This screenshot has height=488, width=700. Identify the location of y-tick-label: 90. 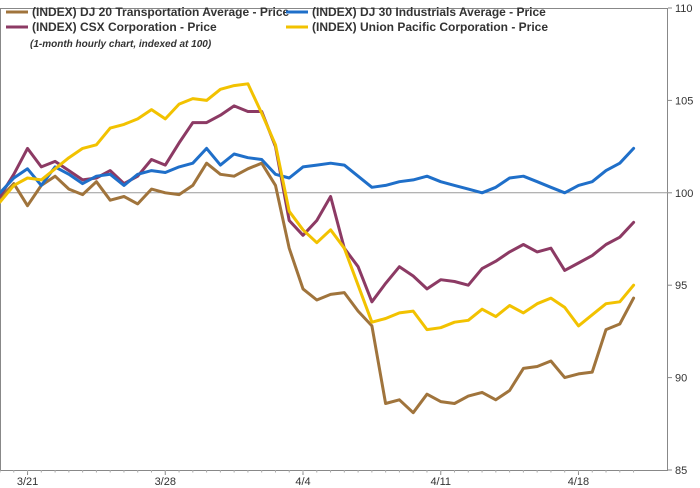
(681, 379).